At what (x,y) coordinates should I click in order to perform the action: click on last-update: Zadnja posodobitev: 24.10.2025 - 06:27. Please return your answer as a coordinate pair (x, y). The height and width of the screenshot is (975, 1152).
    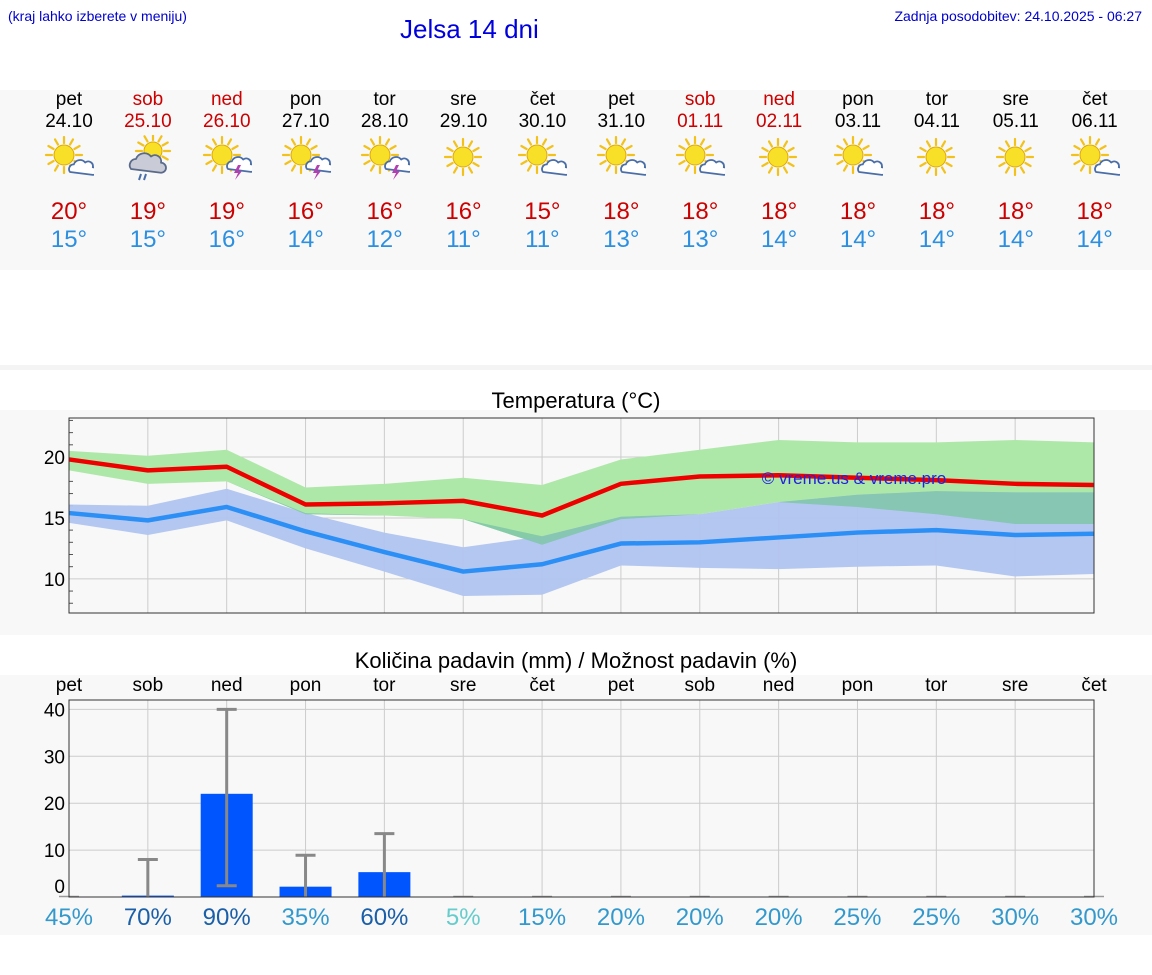
    Looking at the image, I should click on (1018, 16).